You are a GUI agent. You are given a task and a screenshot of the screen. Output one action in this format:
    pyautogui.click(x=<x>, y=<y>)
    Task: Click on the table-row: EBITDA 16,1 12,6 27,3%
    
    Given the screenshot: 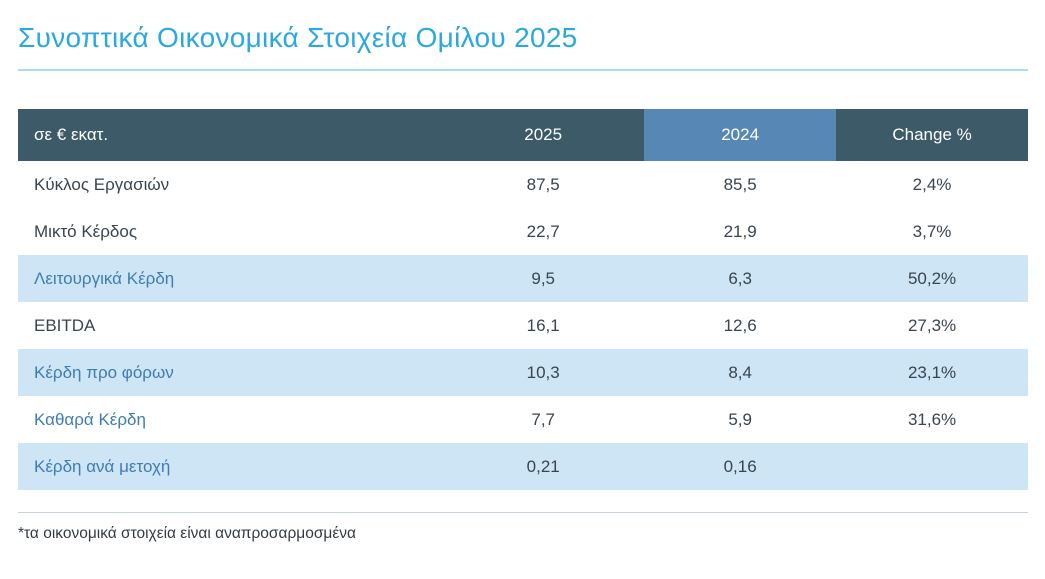 What is the action you would take?
    pyautogui.click(x=523, y=325)
    